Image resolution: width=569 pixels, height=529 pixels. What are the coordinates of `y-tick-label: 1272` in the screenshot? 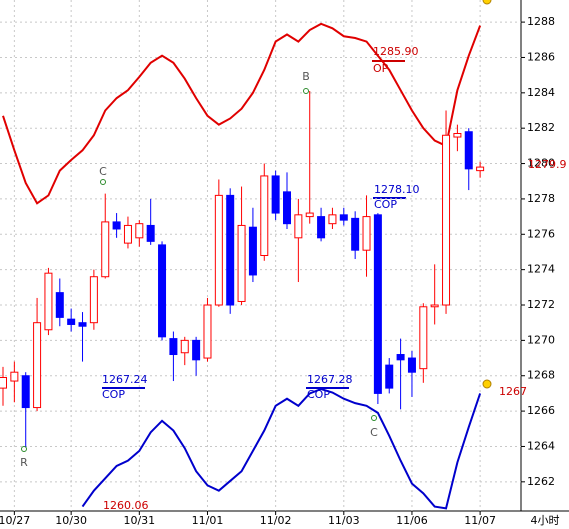 It's located at (541, 304).